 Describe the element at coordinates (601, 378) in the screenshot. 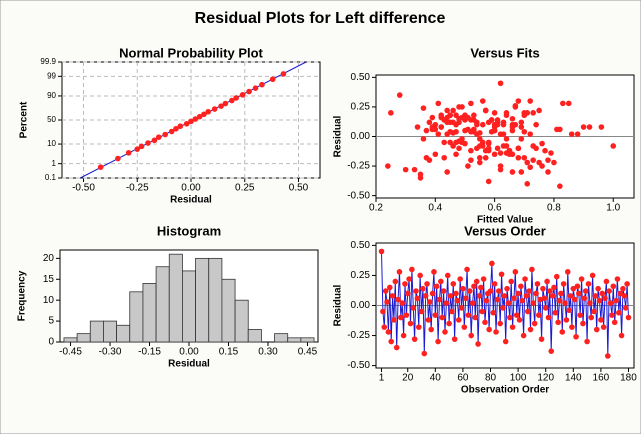

I see `x-tick-label: 160` at that location.